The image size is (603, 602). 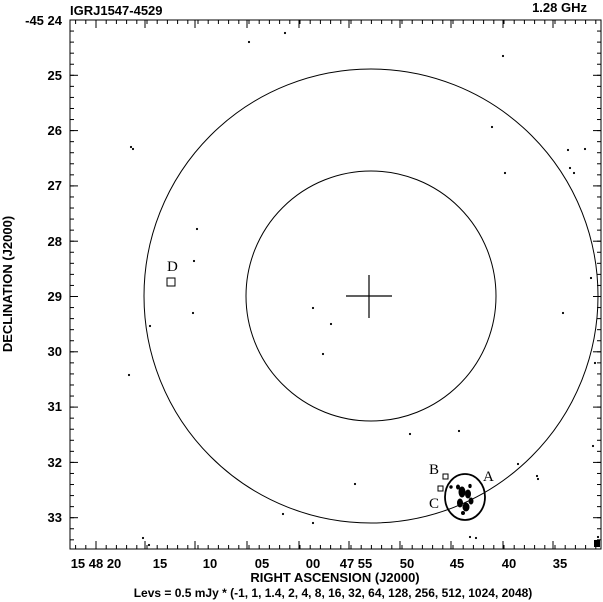 What do you see at coordinates (160, 563) in the screenshot?
I see `x-tick-label: 15` at bounding box center [160, 563].